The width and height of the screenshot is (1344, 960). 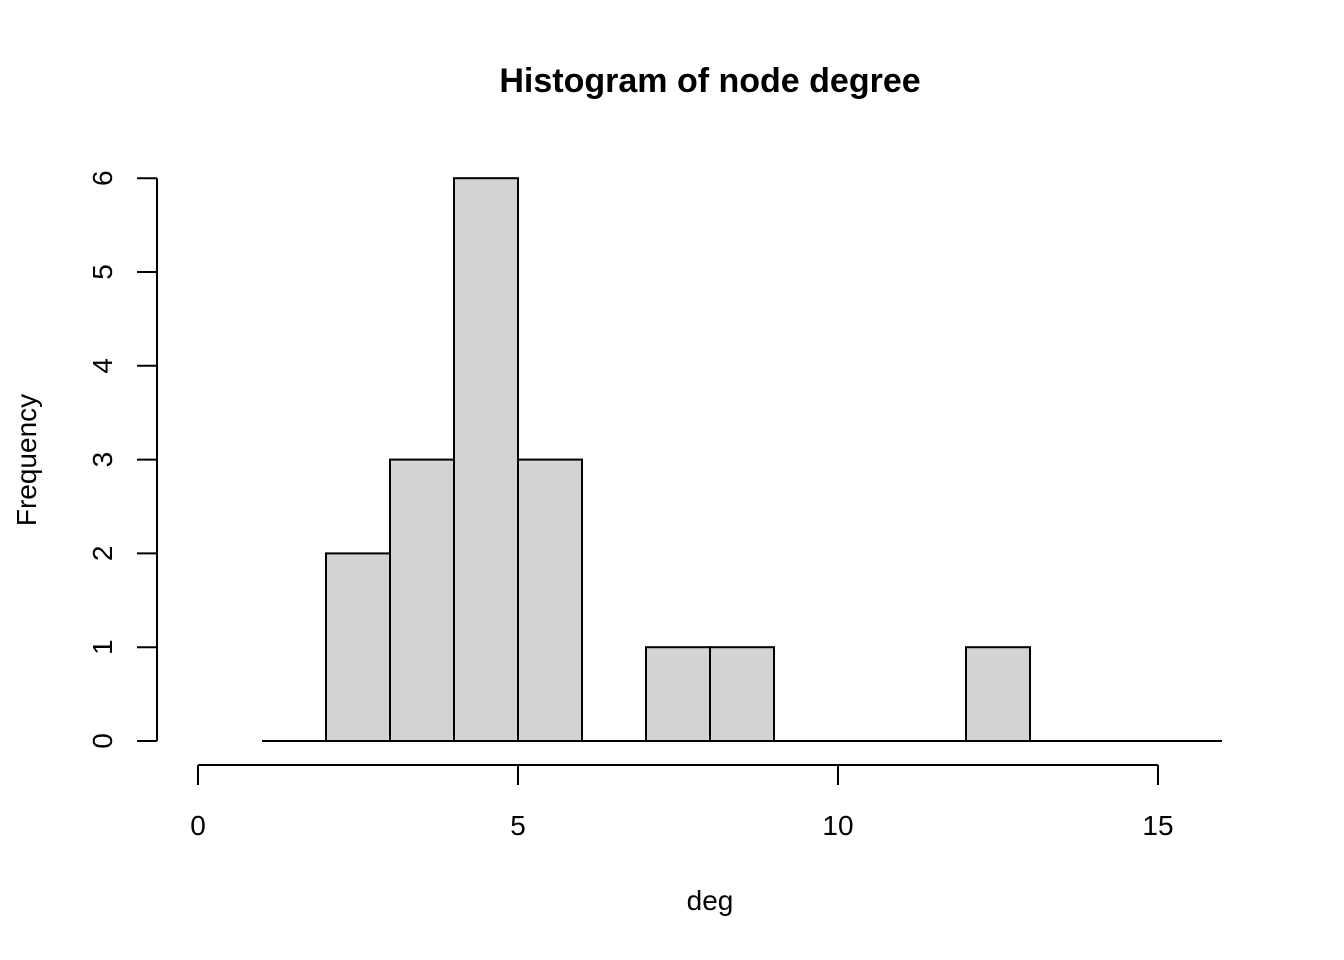 What do you see at coordinates (1157, 825) in the screenshot?
I see `x-tick-label: 15` at bounding box center [1157, 825].